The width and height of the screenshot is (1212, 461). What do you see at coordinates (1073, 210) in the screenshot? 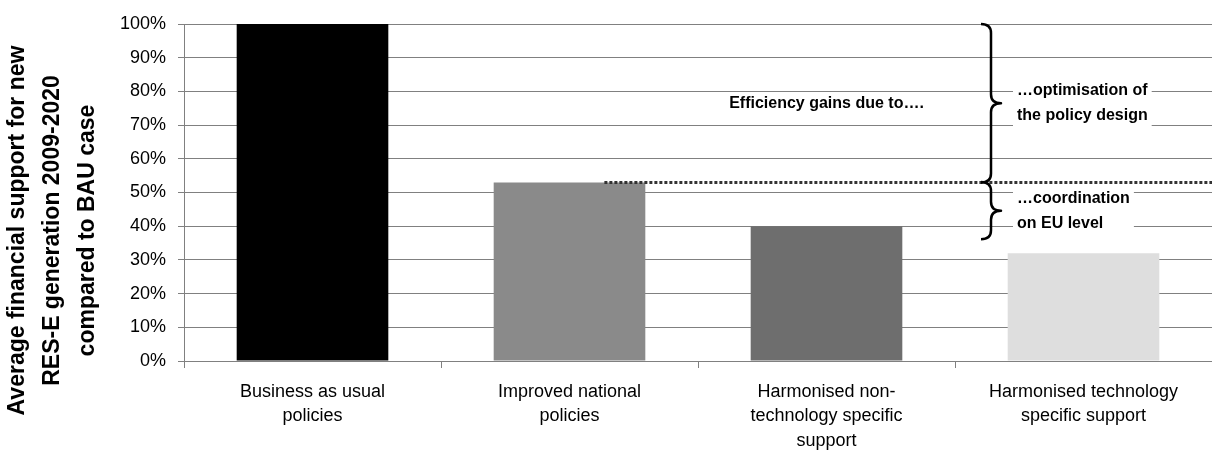
I see `annotation: …coordination on EU level` at bounding box center [1073, 210].